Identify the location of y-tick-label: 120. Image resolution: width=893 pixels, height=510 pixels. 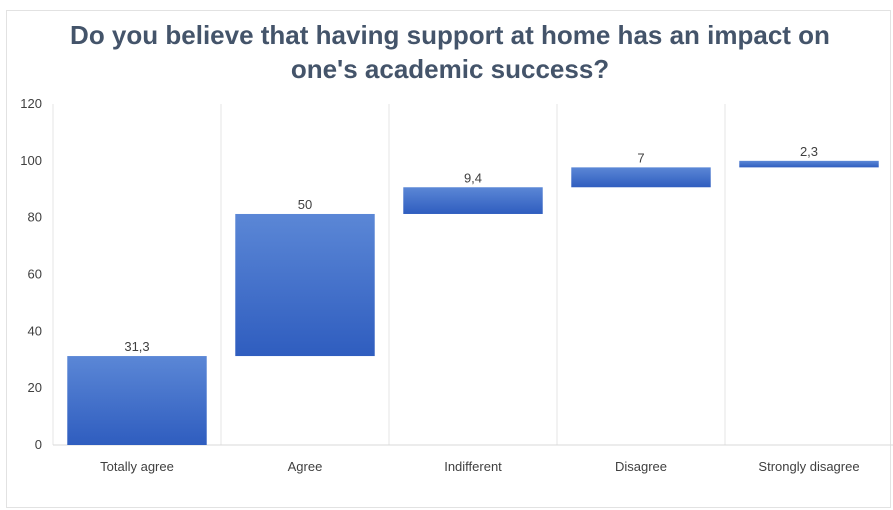
(31, 103).